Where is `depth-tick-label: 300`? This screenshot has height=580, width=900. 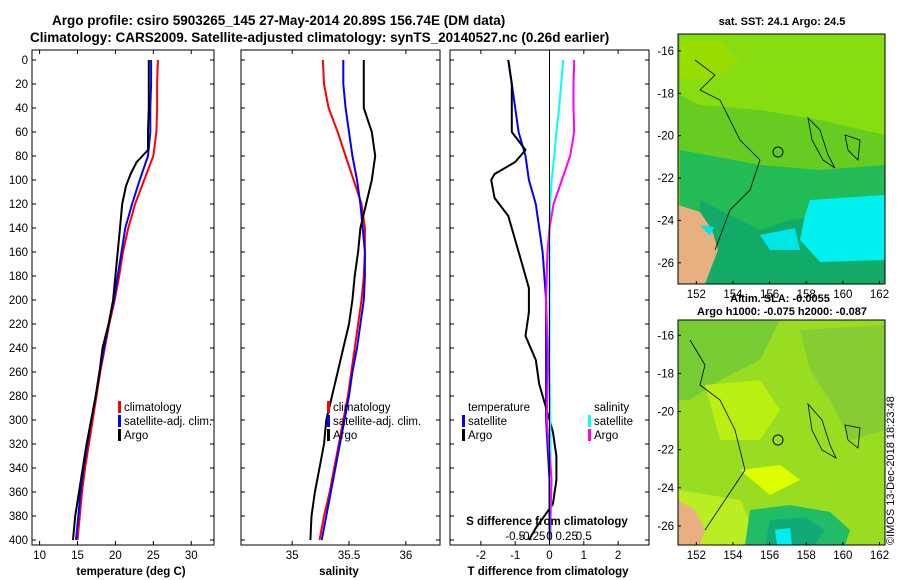 depth-tick-label: 300 is located at coordinates (18, 421).